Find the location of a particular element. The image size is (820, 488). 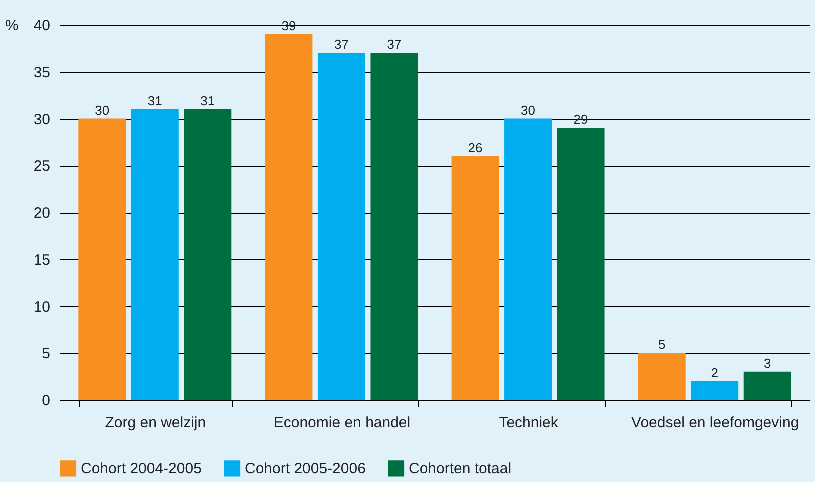

y-tick-label: 10 is located at coordinates (42, 307).